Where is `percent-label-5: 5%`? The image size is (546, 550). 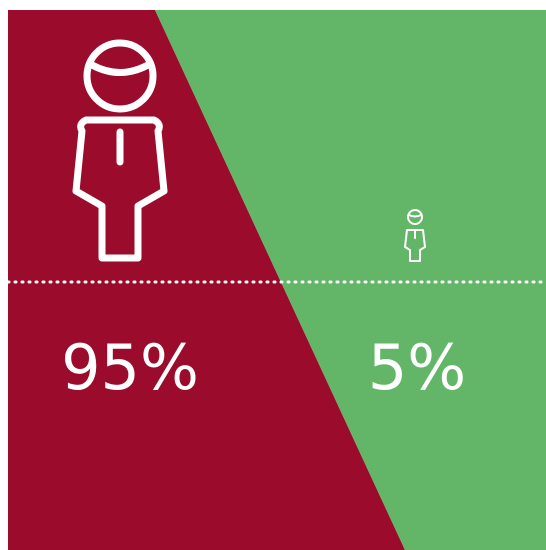
percent-label-5: 5% is located at coordinates (417, 367).